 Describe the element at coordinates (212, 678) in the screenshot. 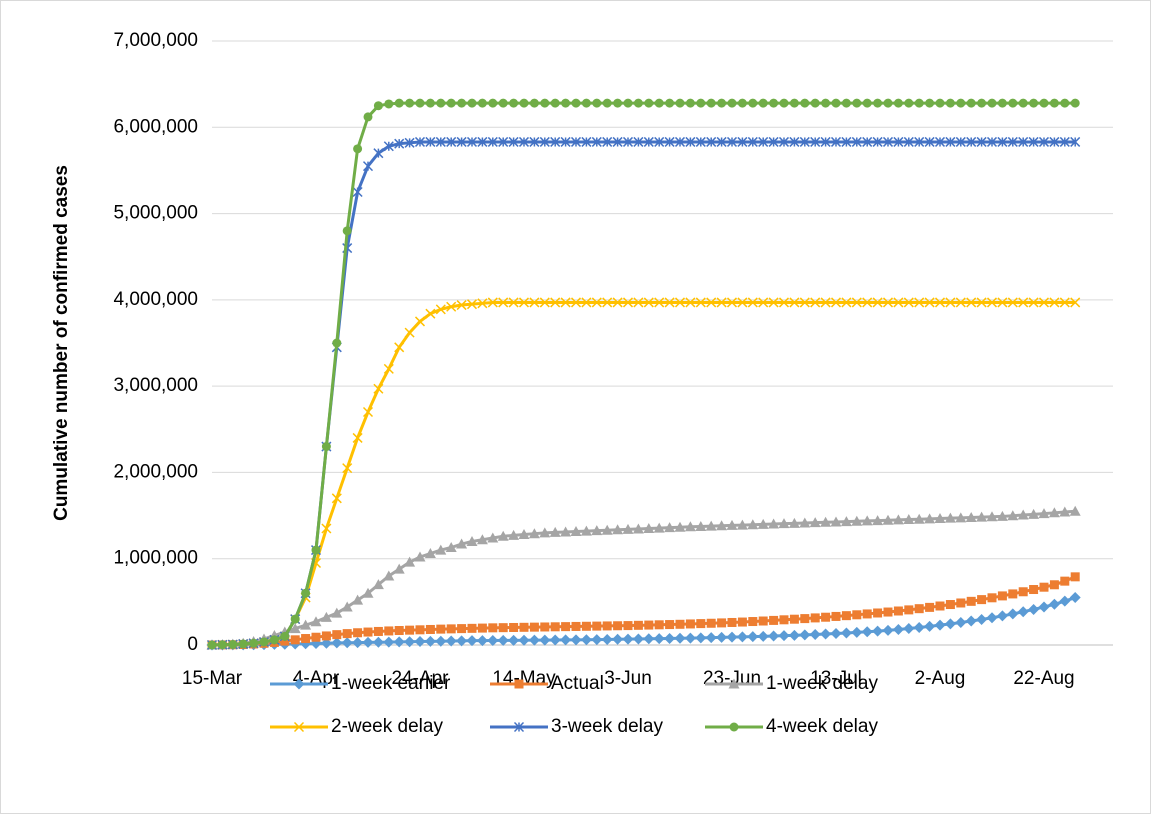

I see `x-tick-label: 15-Mar` at that location.